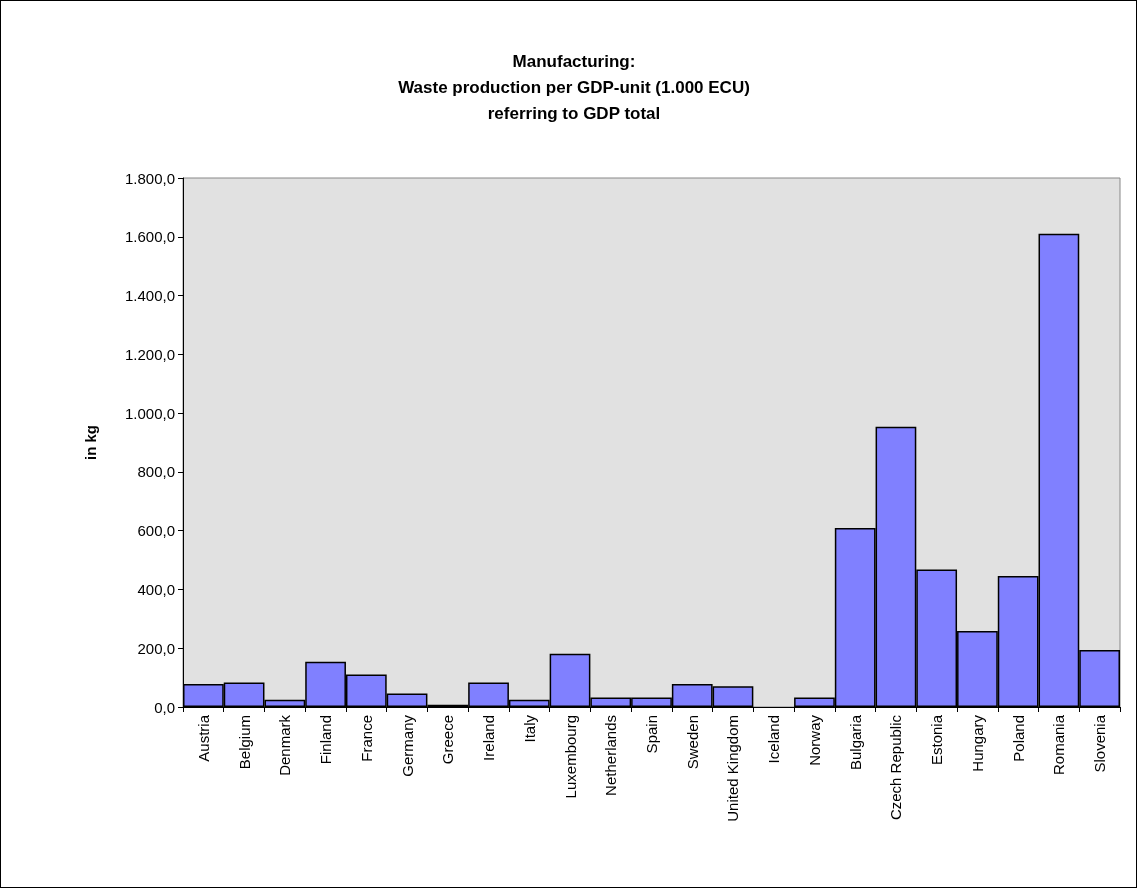  Describe the element at coordinates (692, 742) in the screenshot. I see `x-tick-label: Sweden` at that location.